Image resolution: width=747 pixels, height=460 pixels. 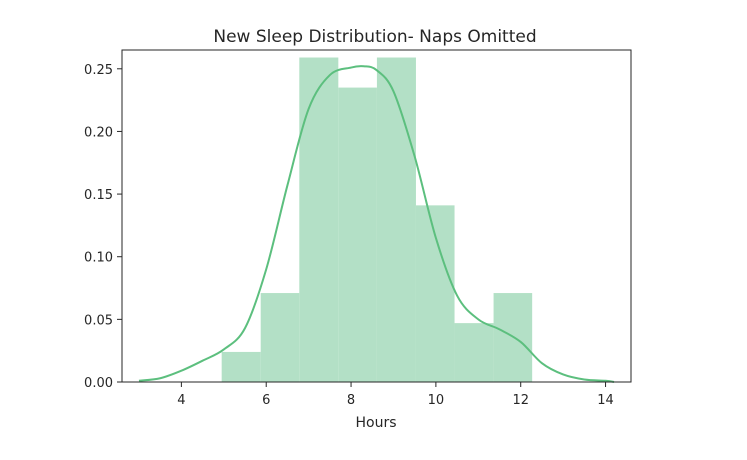 I want to click on y-tick-label: 0.10, so click(x=98, y=258).